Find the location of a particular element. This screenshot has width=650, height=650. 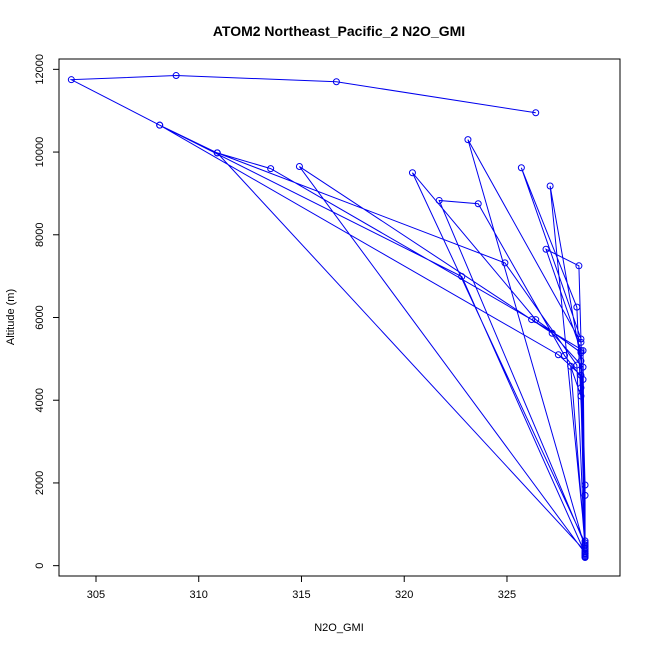

x-tick-label: 305 is located at coordinates (96, 595).